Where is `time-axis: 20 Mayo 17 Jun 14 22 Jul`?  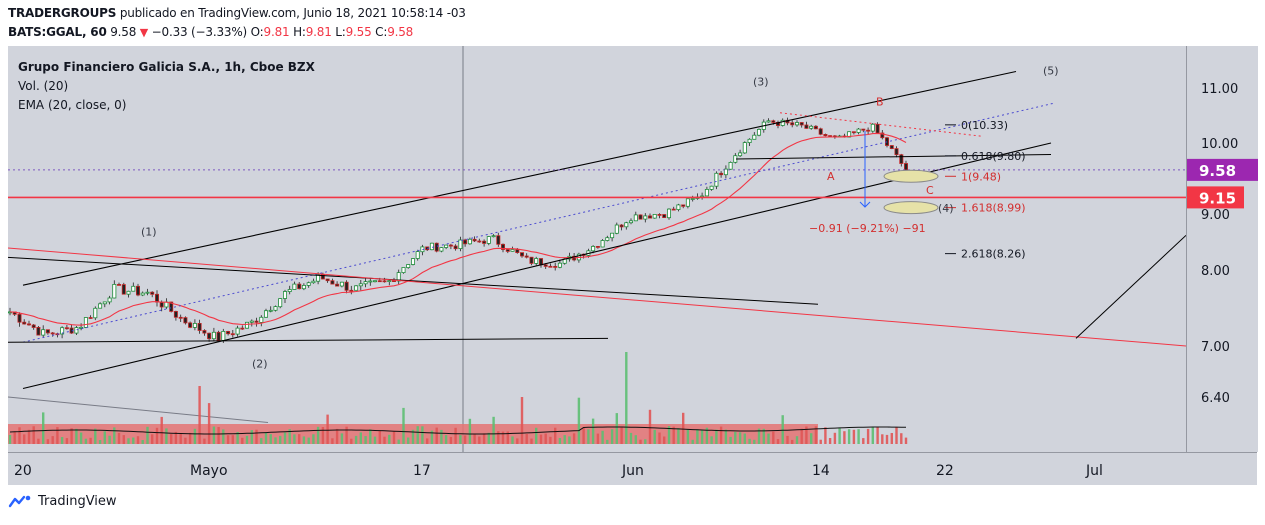
time-axis: 20 Mayo 17 Jun 14 22 Jul is located at coordinates (632, 468).